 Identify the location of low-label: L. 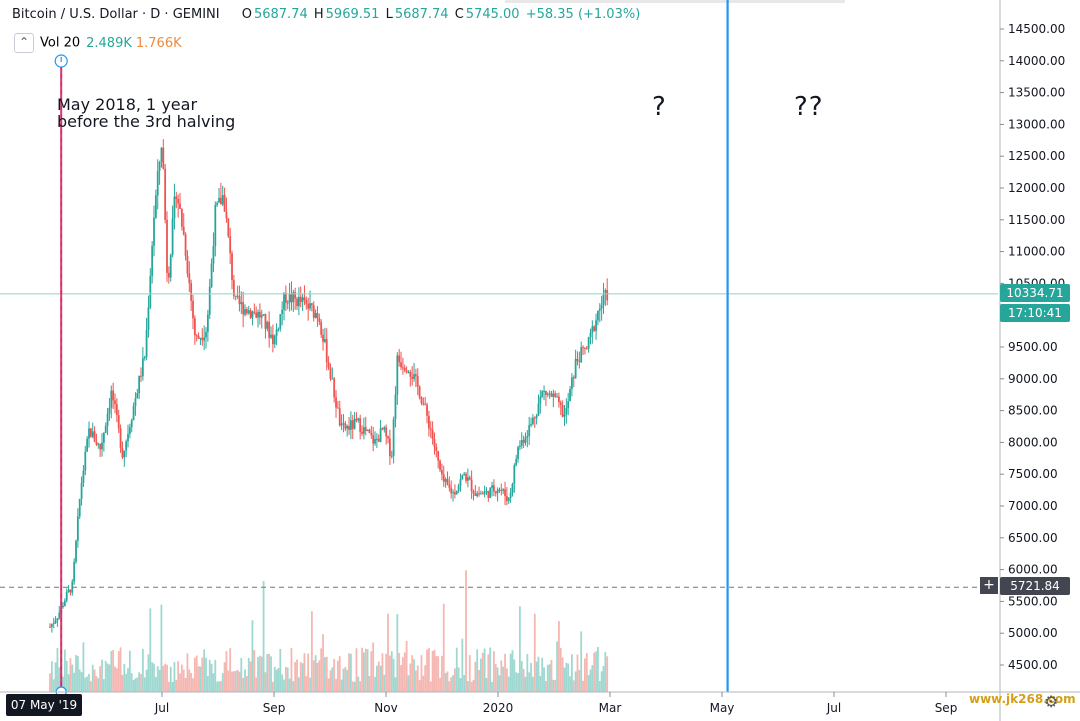
(389, 14).